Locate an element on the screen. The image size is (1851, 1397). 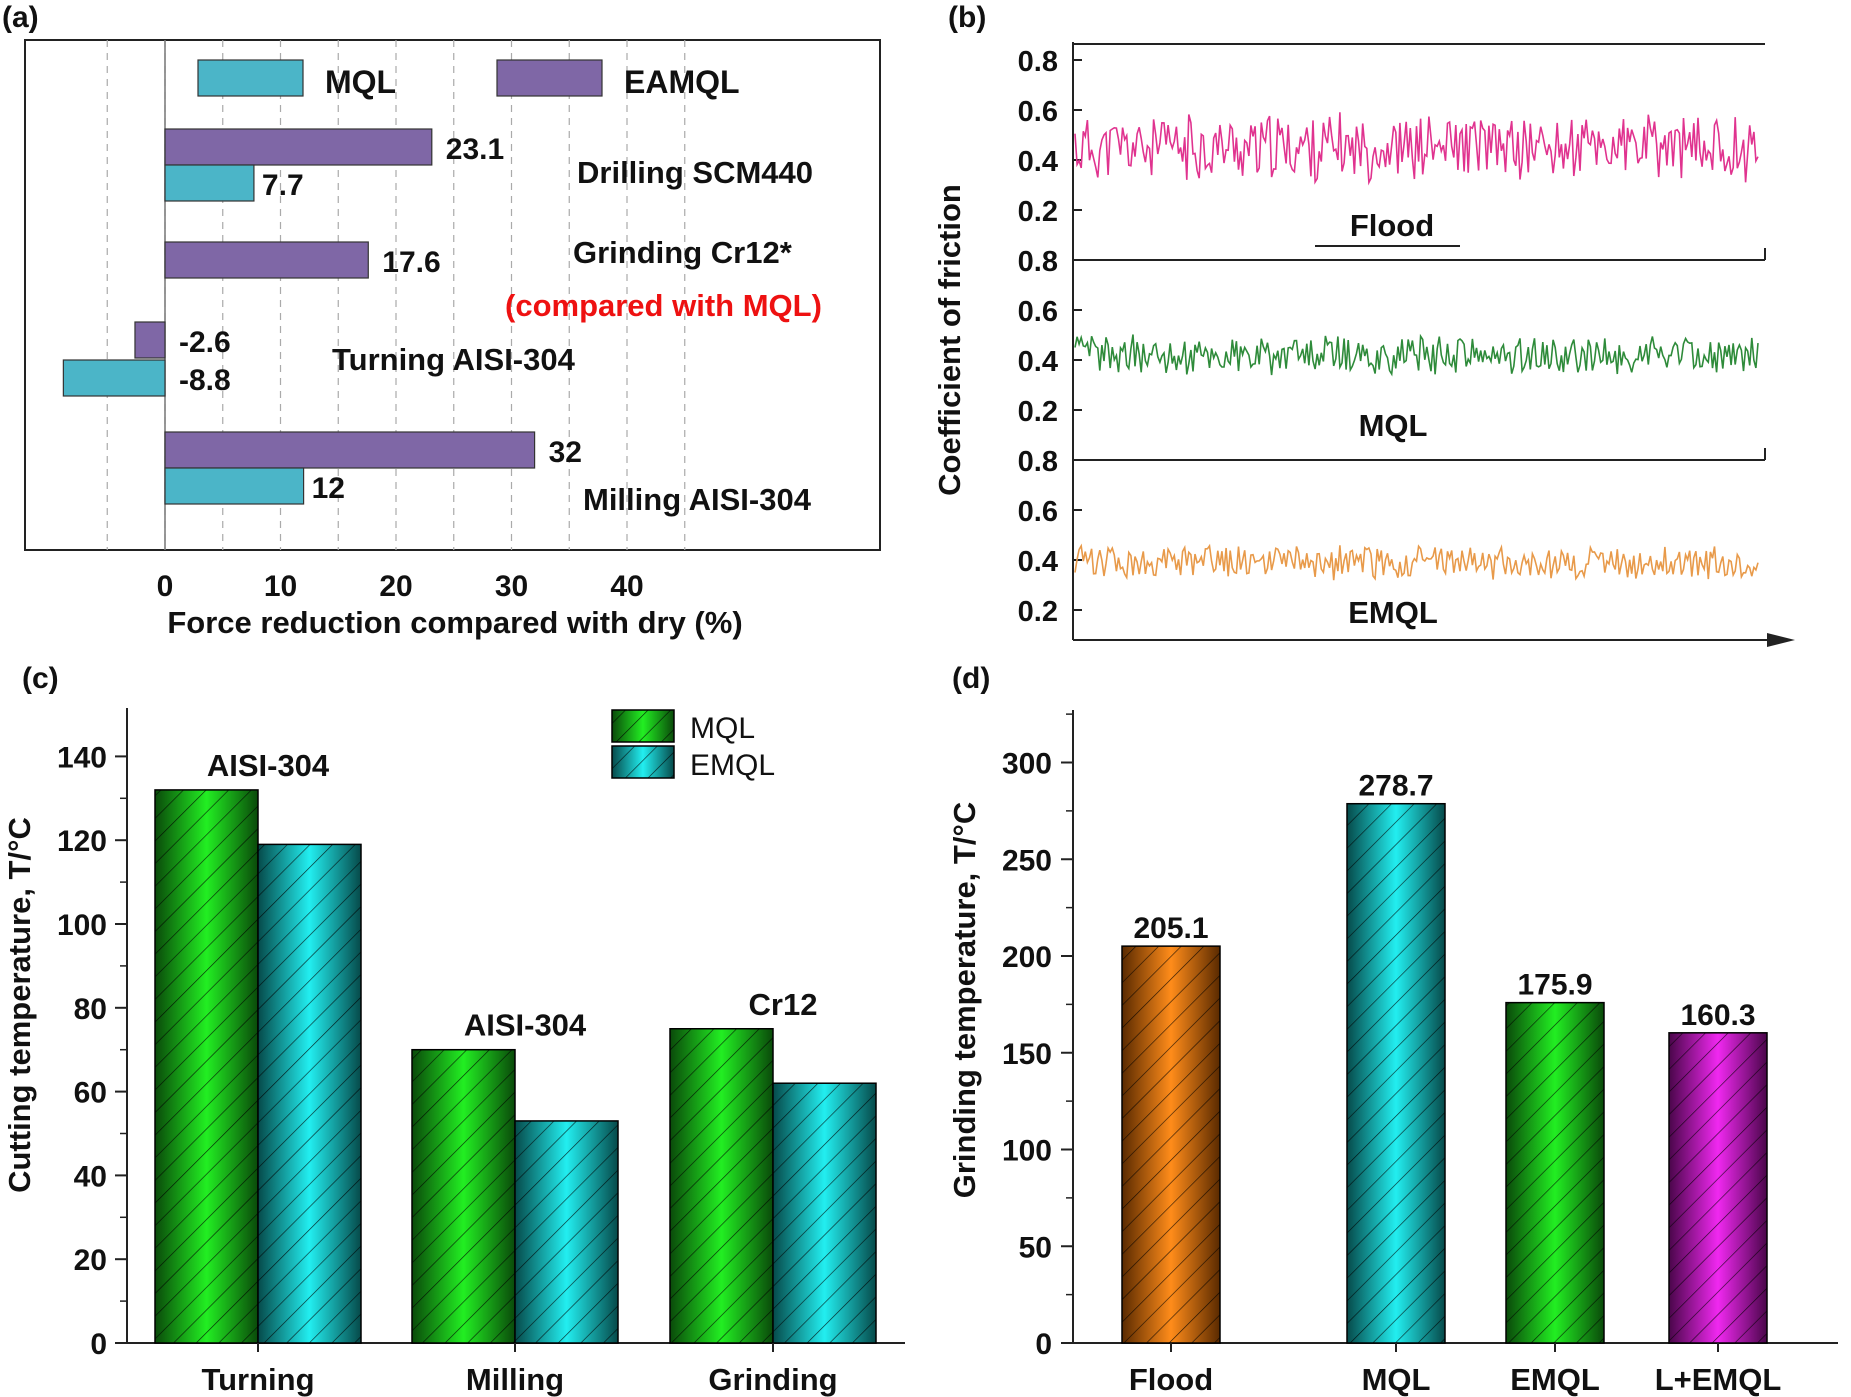
bar-value-label-mql: 7.7 is located at coordinates (283, 185).